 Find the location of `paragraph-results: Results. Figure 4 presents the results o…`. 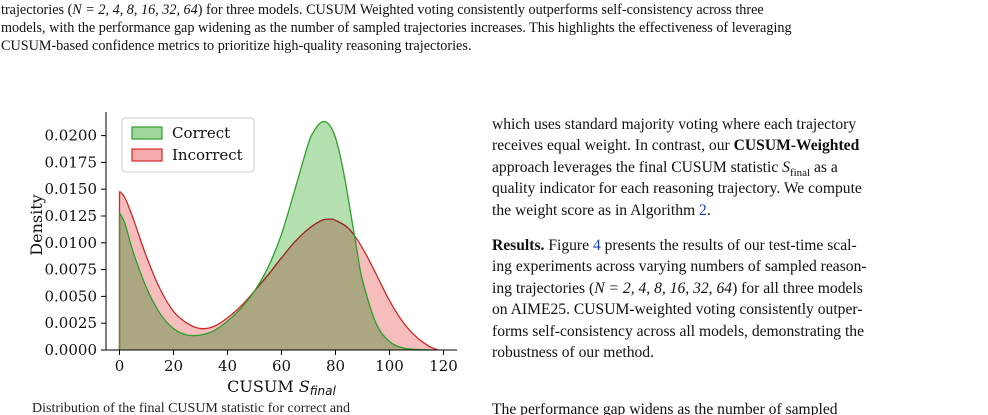

paragraph-results: Results. Figure 4 presents the results o… is located at coordinates (679, 298).